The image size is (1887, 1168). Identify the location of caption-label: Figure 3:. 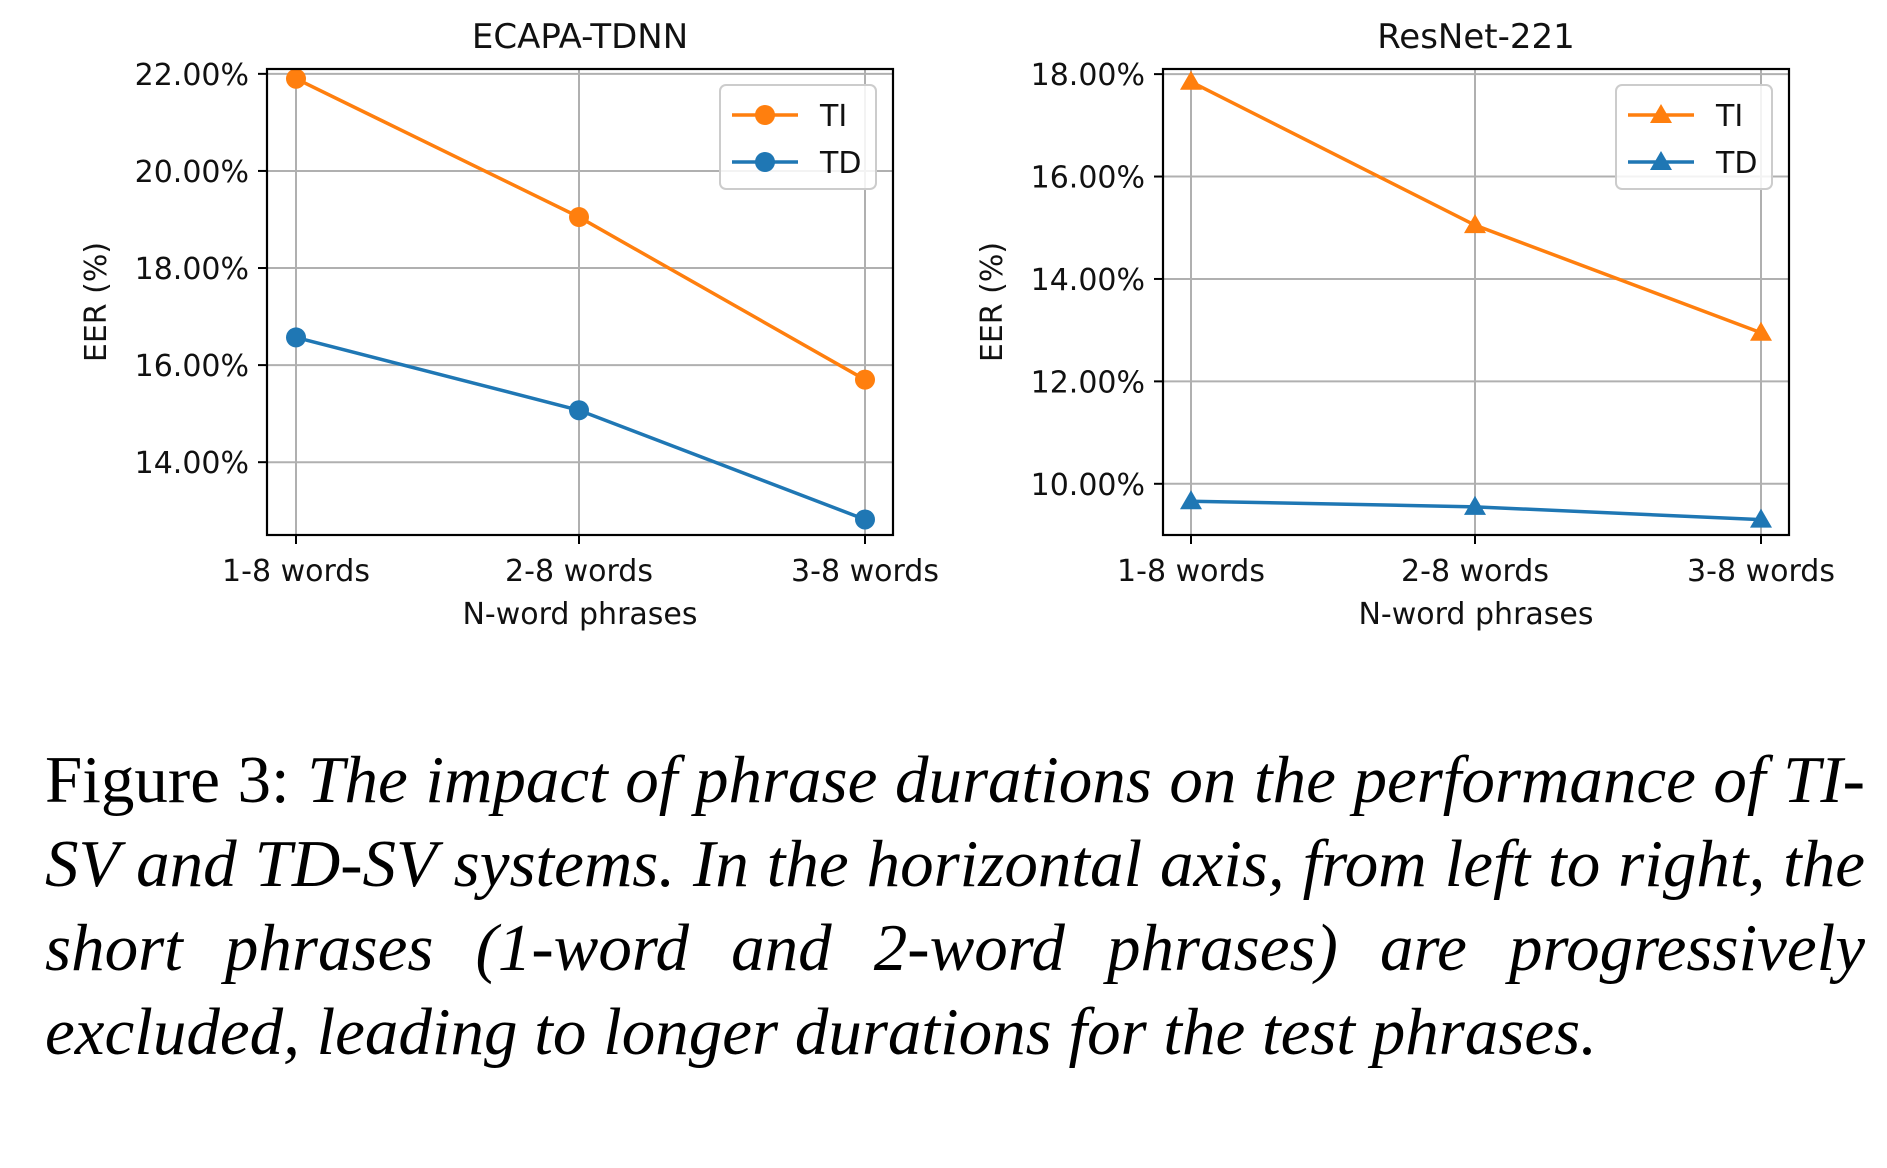
(167, 780).